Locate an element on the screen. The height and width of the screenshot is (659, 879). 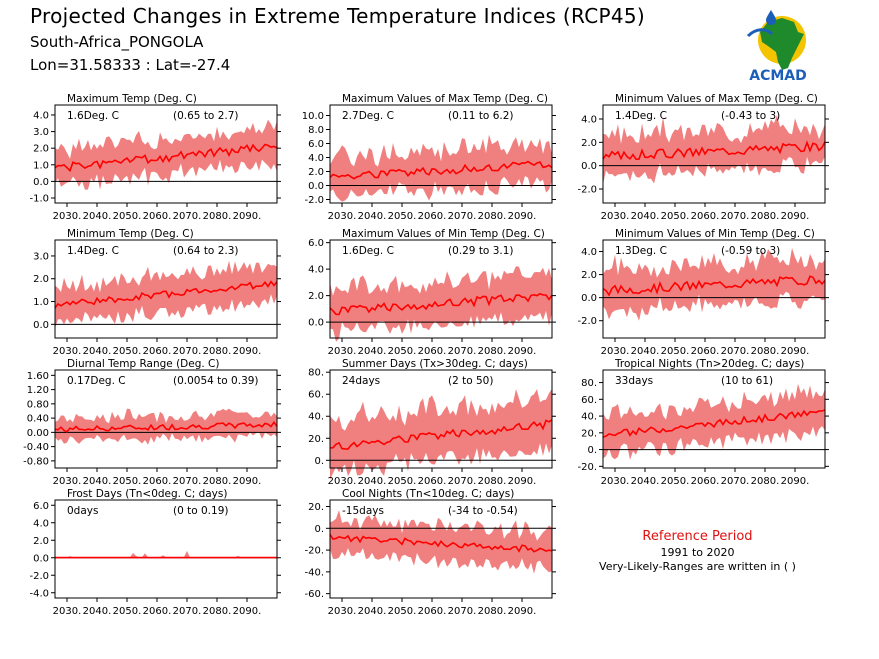
chart-title: Maximum Values of Min Temp (Deg. C) is located at coordinates (443, 234).